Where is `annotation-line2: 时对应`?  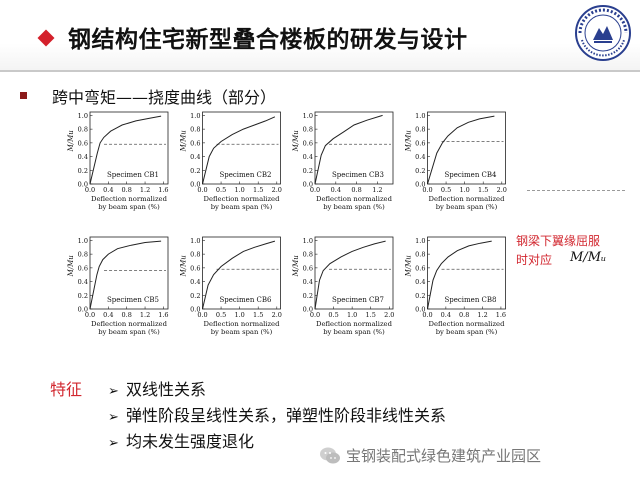
annotation-line2: 时对应 is located at coordinates (534, 260).